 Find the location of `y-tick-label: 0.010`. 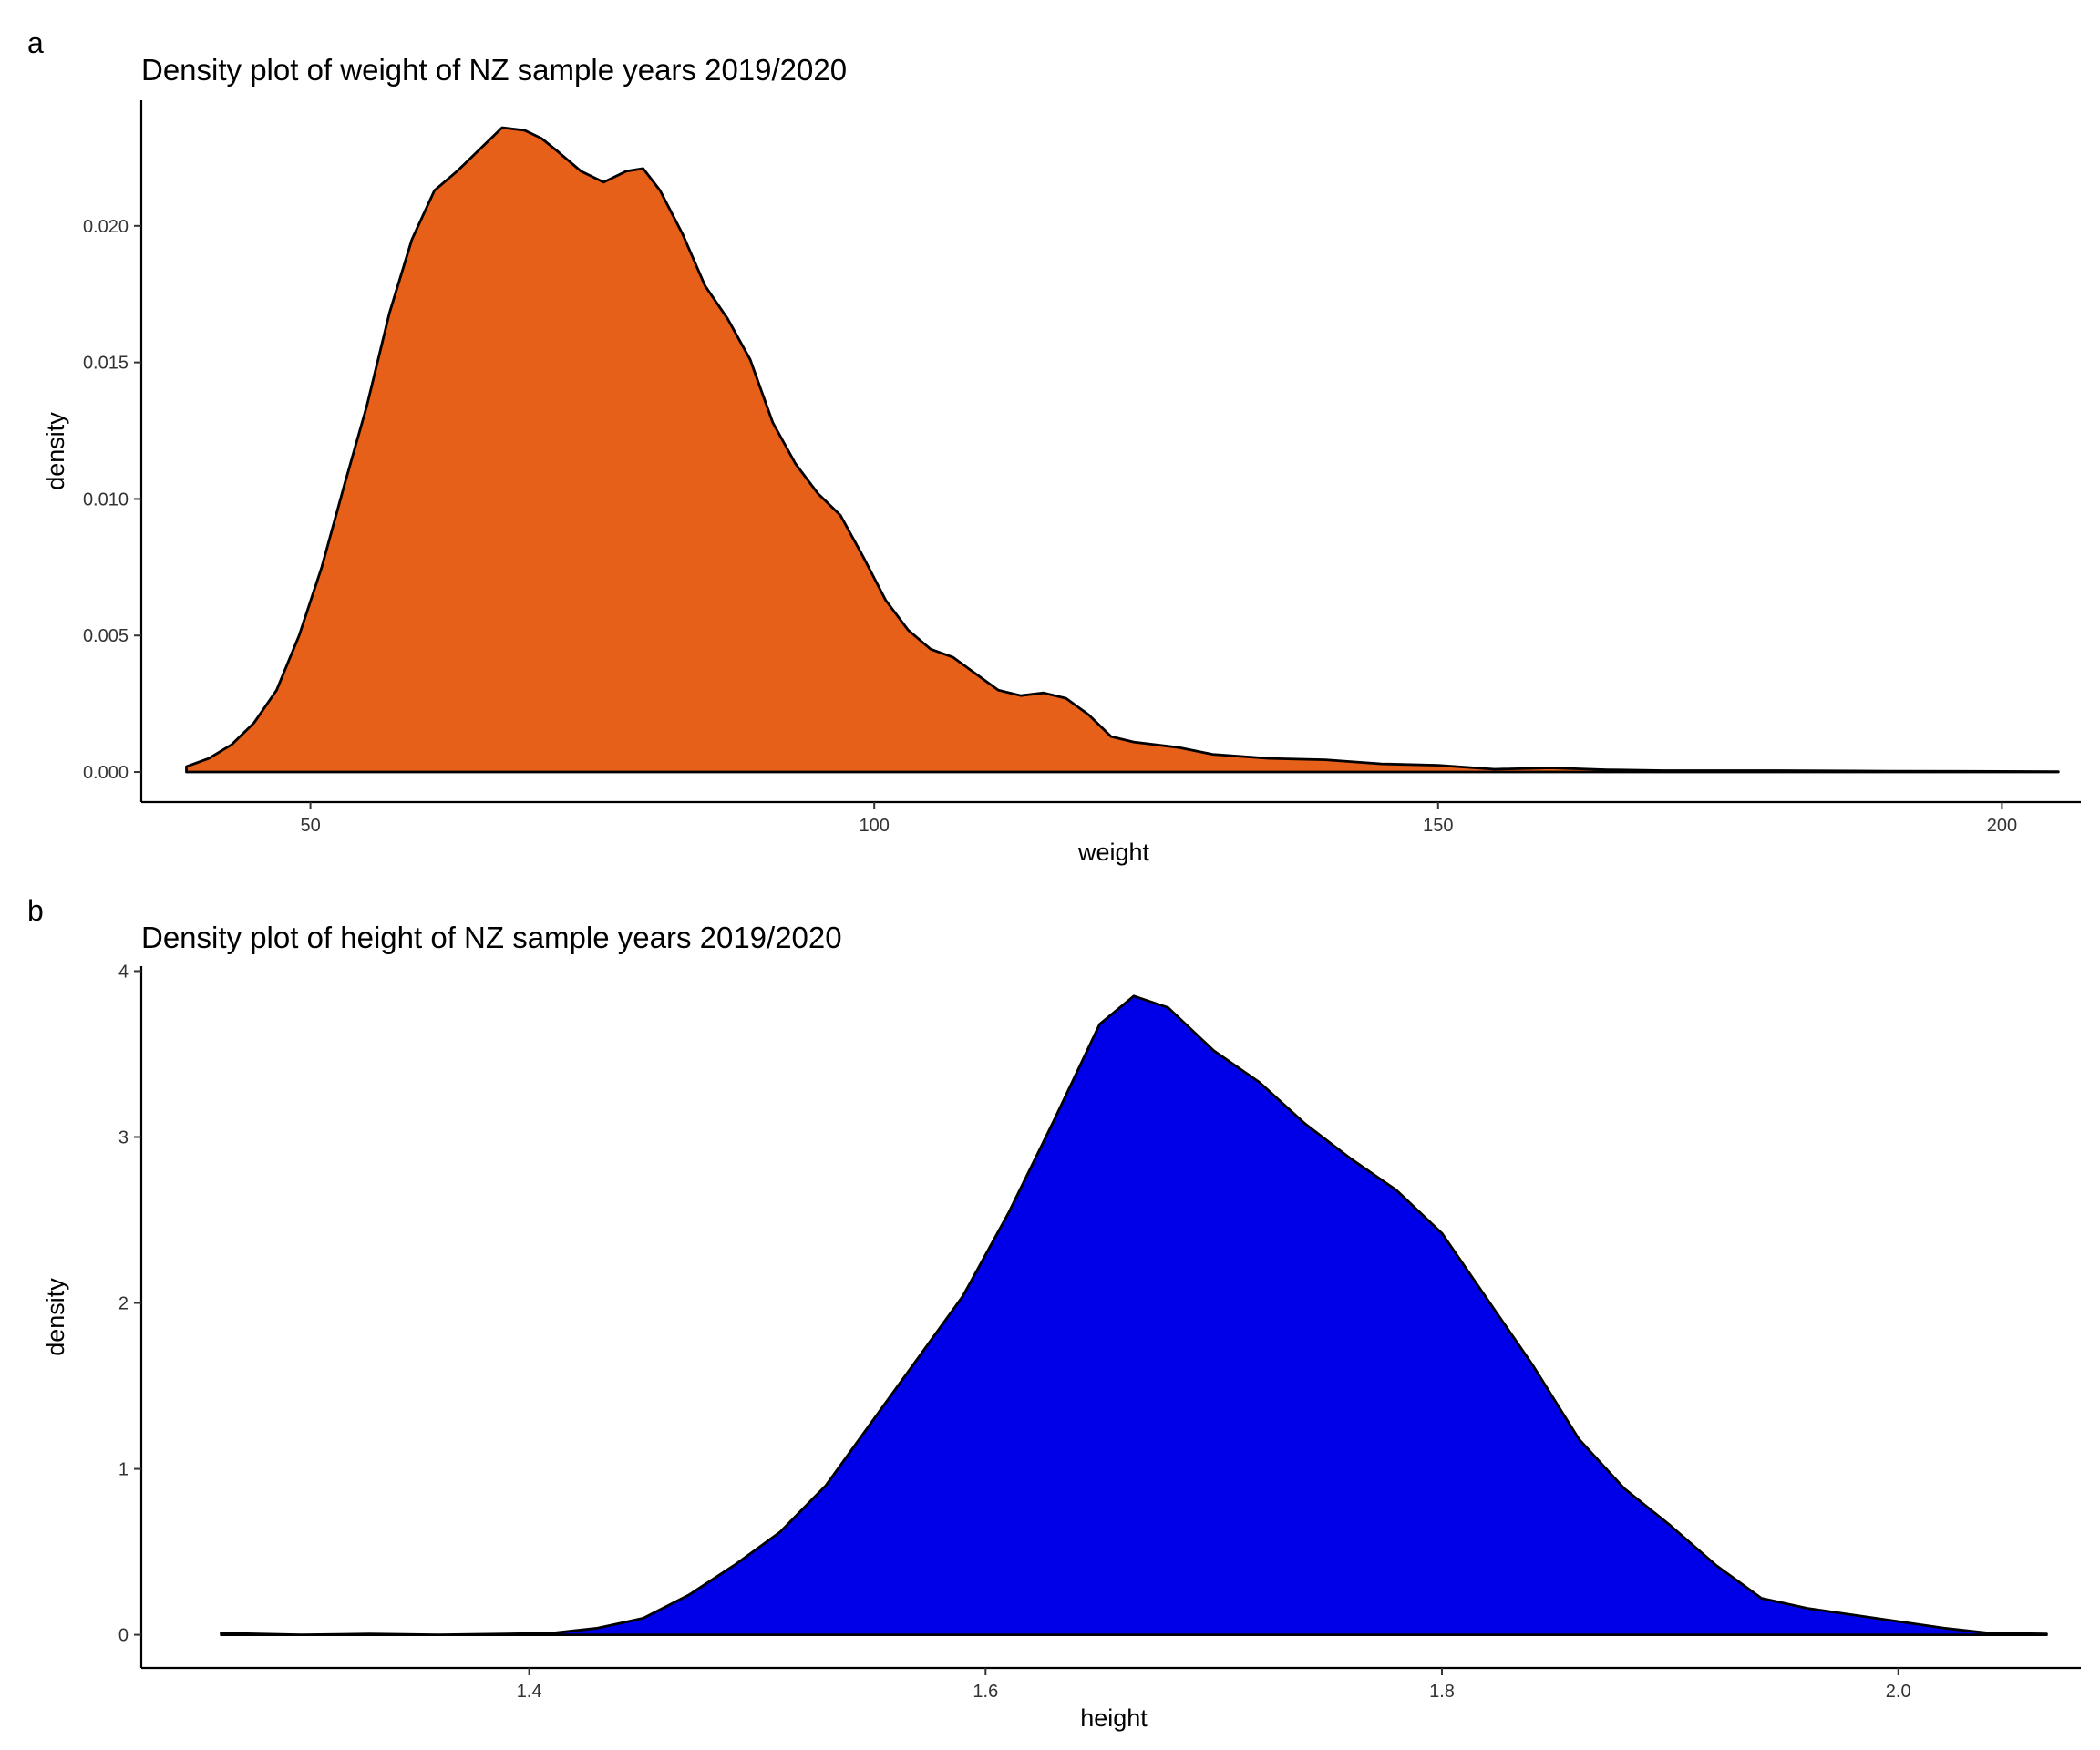

y-tick-label: 0.010 is located at coordinates (106, 500).